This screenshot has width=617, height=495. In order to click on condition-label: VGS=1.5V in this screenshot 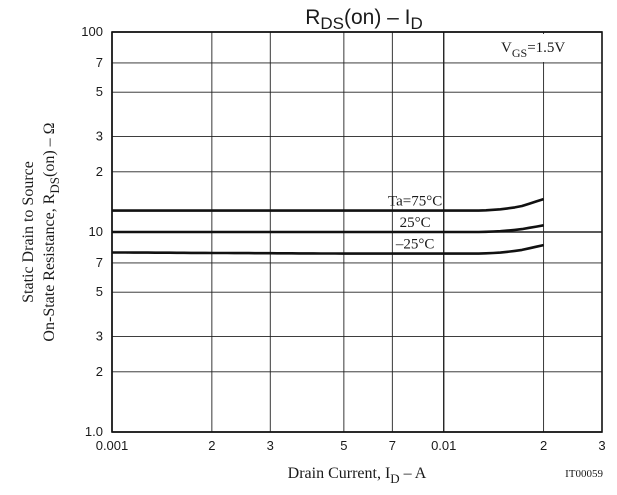, I will do `click(533, 50)`.